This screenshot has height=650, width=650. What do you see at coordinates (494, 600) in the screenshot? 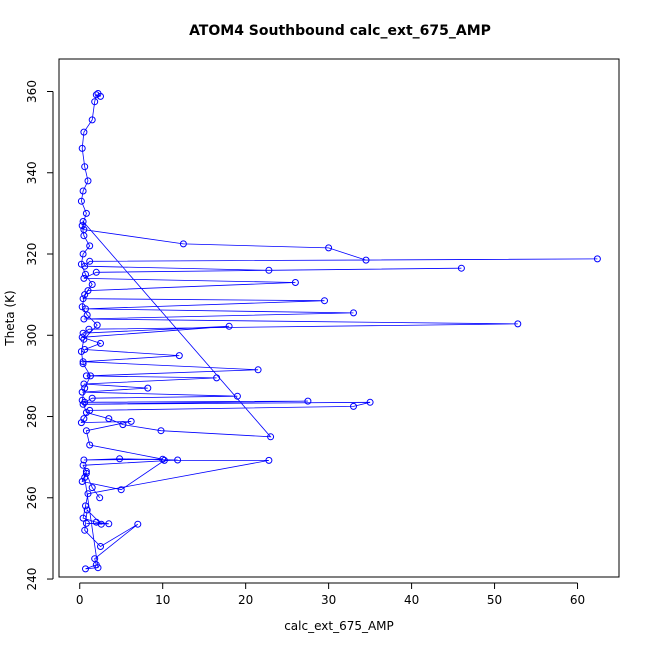
I see `x-tick-label: 50` at bounding box center [494, 600].